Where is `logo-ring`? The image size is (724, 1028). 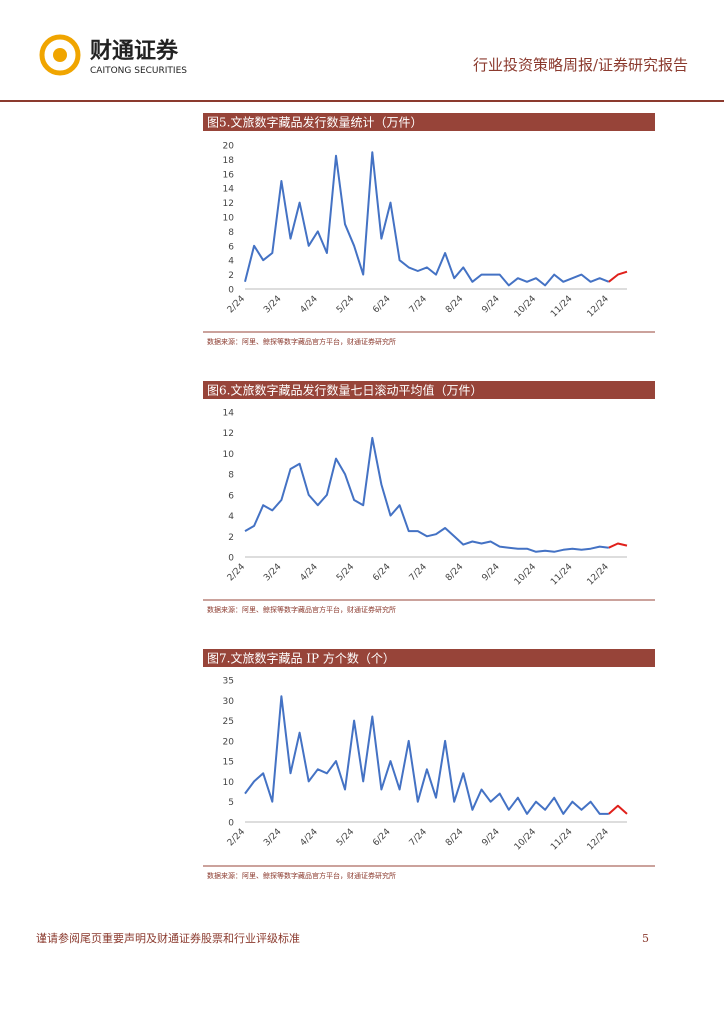 logo-ring is located at coordinates (60, 55).